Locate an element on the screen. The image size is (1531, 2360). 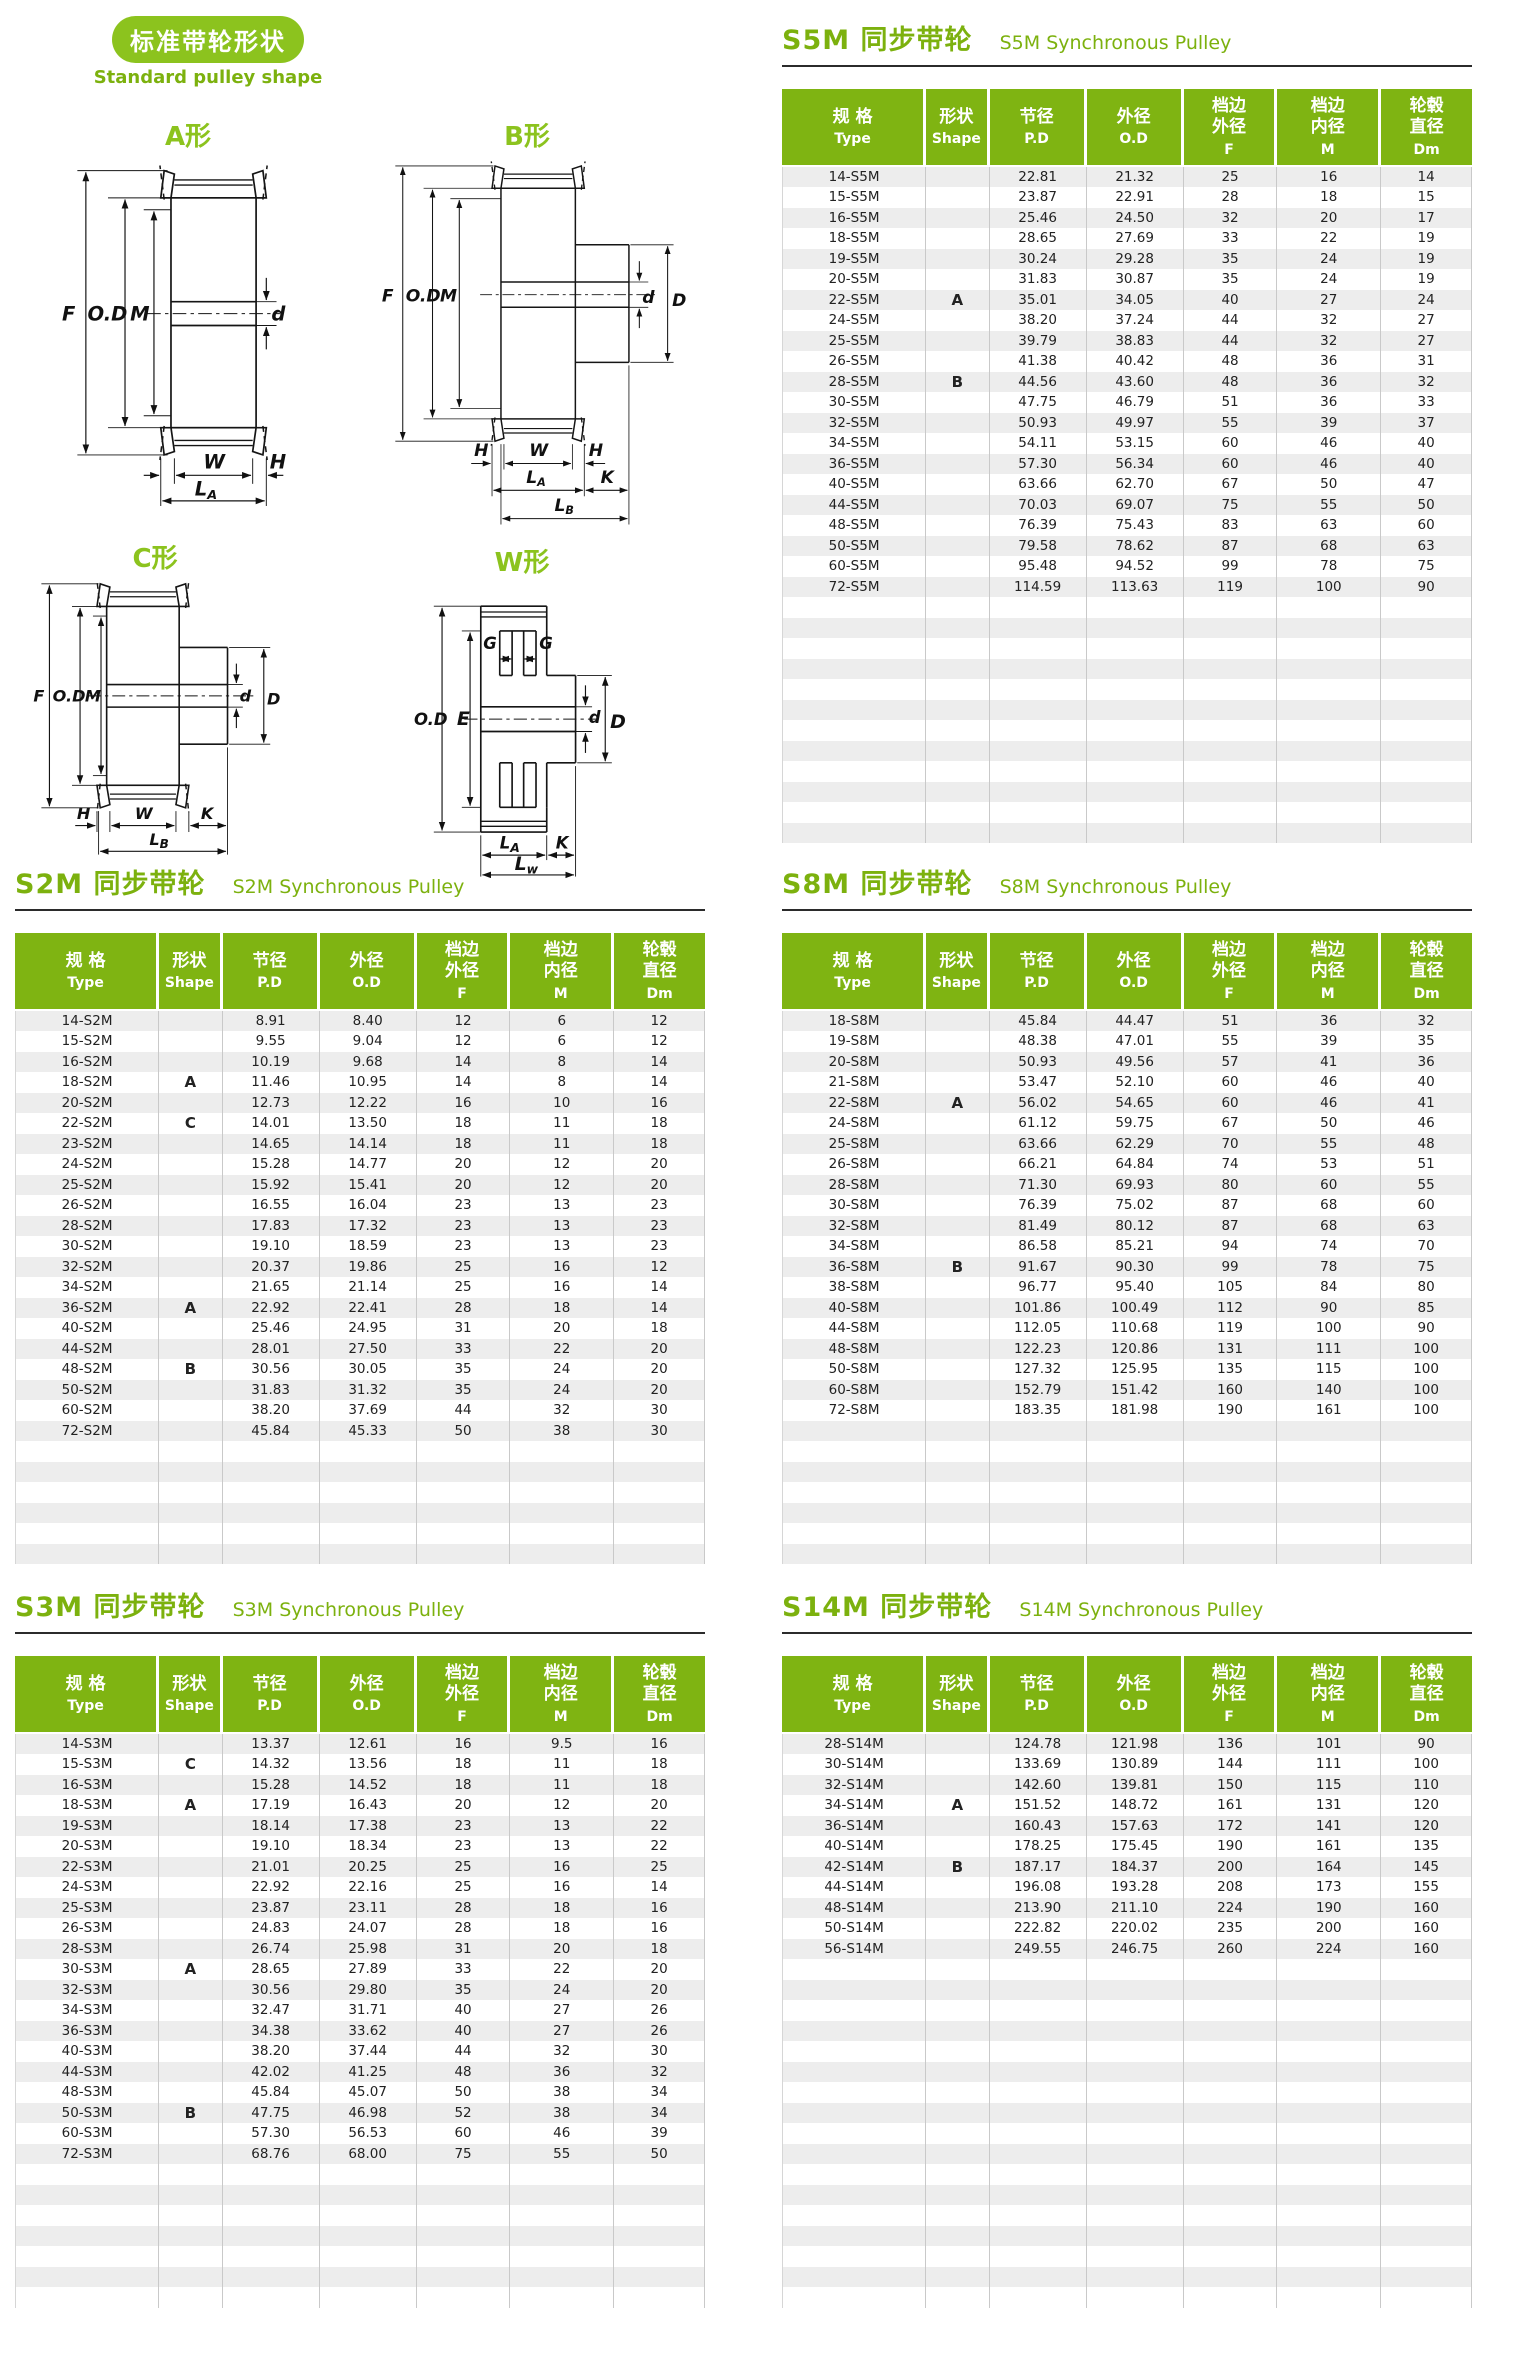
table-row: 14-S5M 22.81 21.32 25 16 14 is located at coordinates (1127, 177).